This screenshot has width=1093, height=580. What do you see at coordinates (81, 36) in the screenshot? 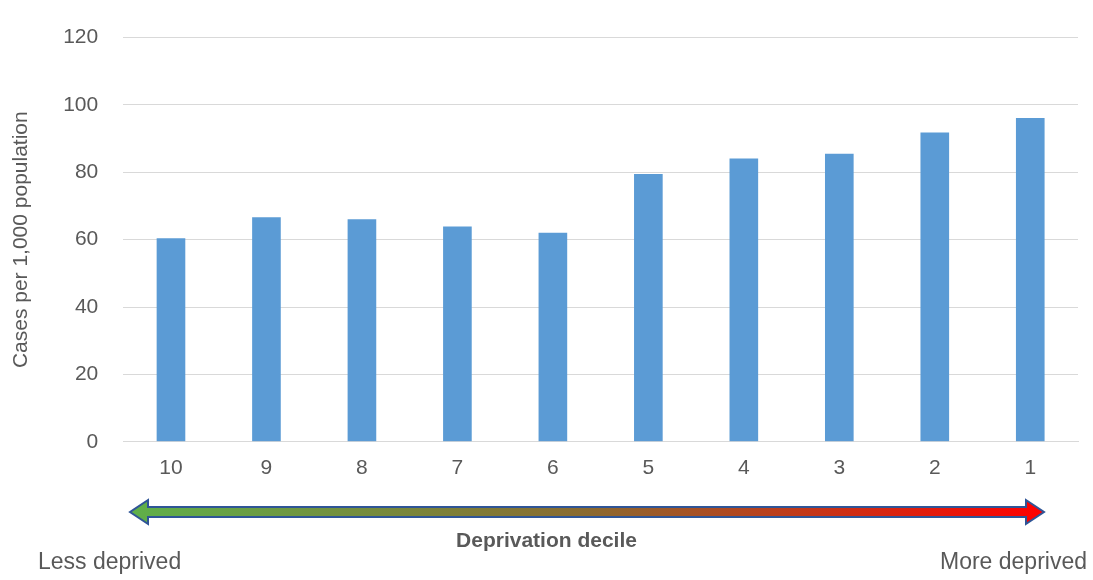
I see `y-tick-label: 120` at bounding box center [81, 36].